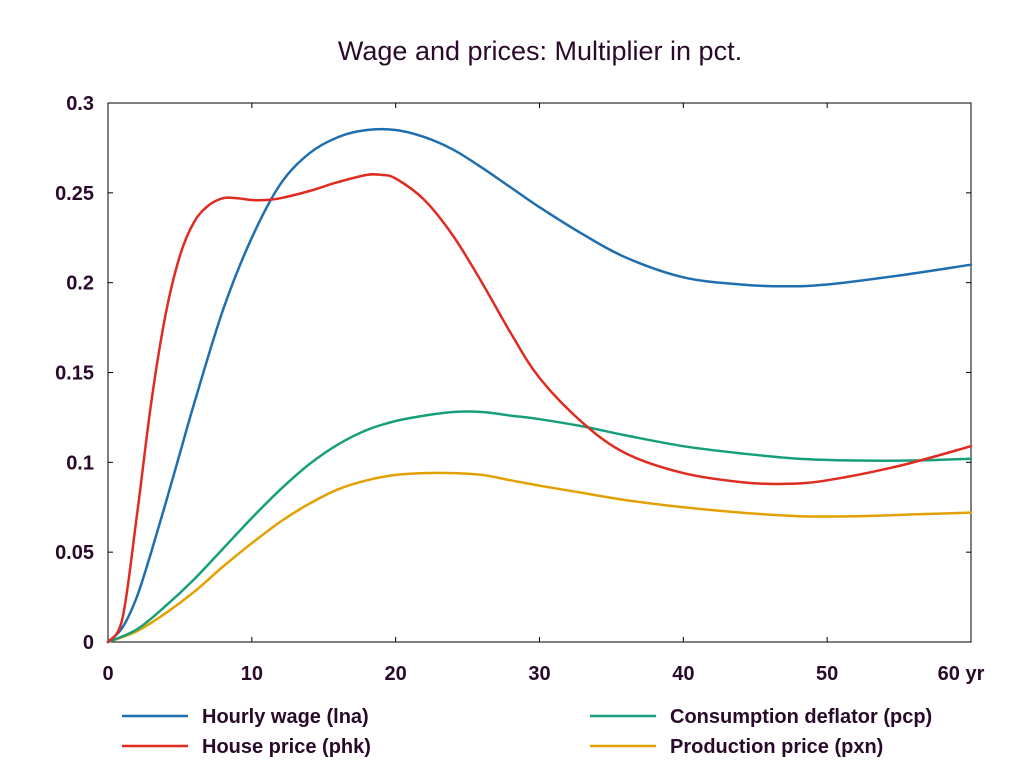  I want to click on chart-title: Wage and prices: Multiplier in pct., so click(540, 51).